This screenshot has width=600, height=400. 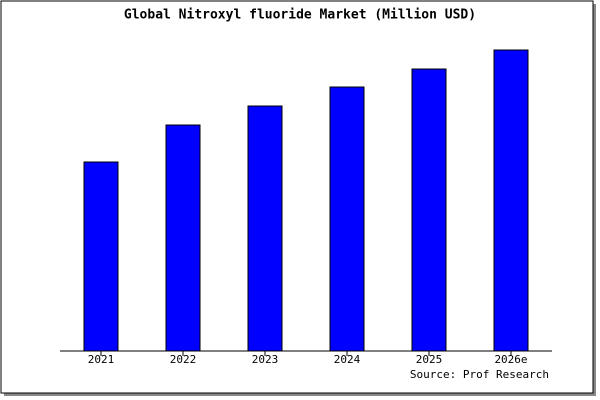 I want to click on x-tick-label: 2024, so click(x=347, y=359).